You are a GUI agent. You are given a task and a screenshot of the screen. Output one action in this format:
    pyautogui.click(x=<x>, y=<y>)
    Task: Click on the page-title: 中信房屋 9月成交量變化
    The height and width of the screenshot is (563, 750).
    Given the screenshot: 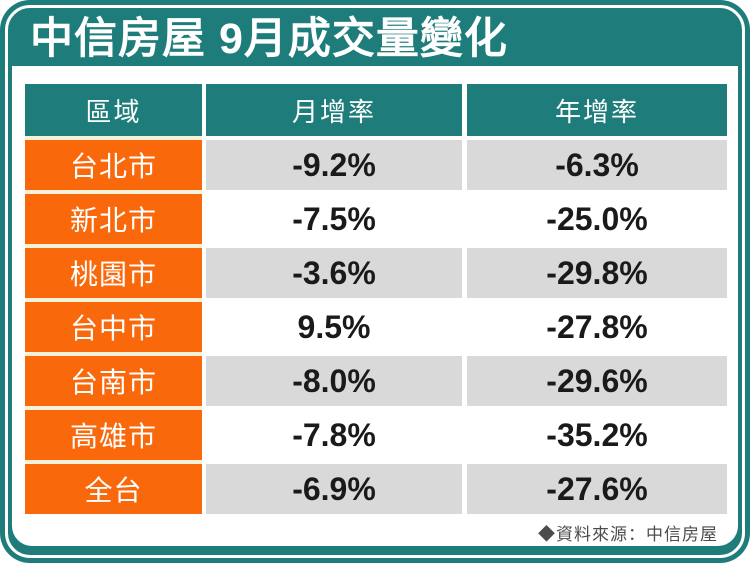 What is the action you would take?
    pyautogui.click(x=269, y=39)
    